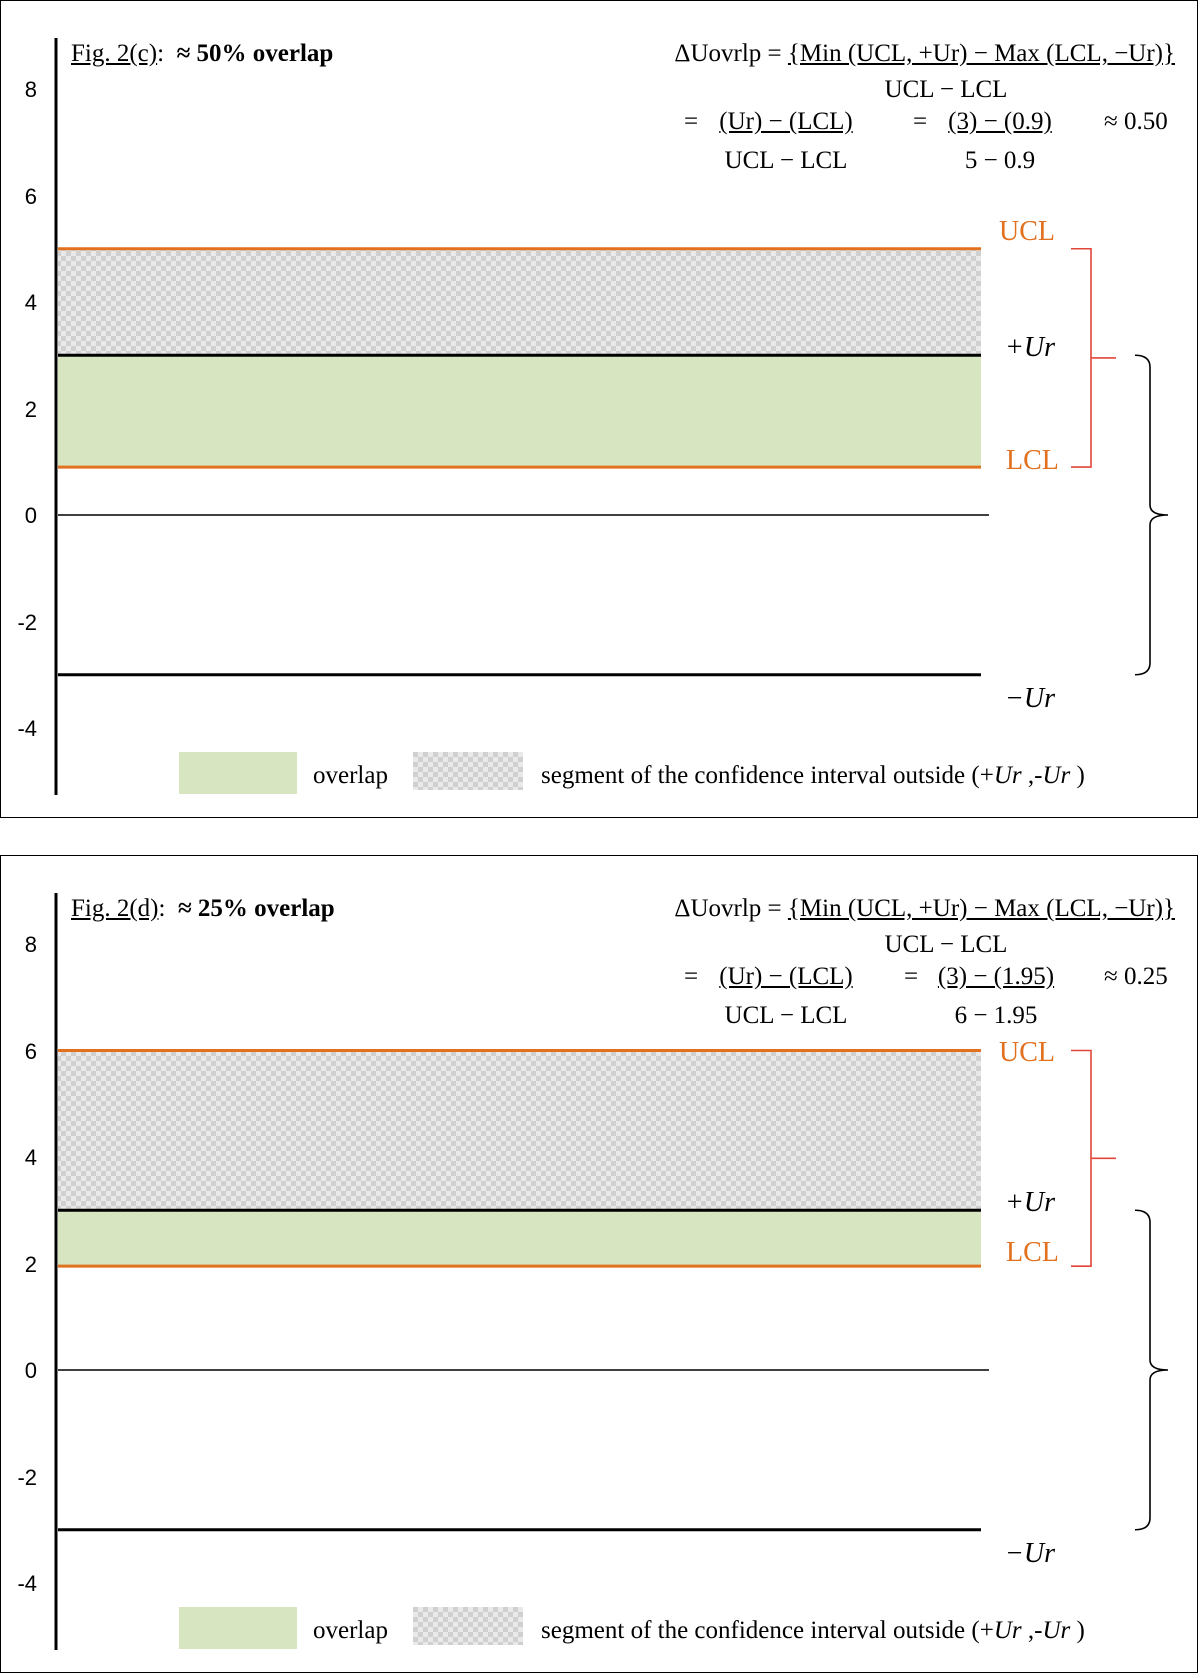  What do you see at coordinates (256, 908) in the screenshot?
I see `chart-title: ≈ 25% overlap` at bounding box center [256, 908].